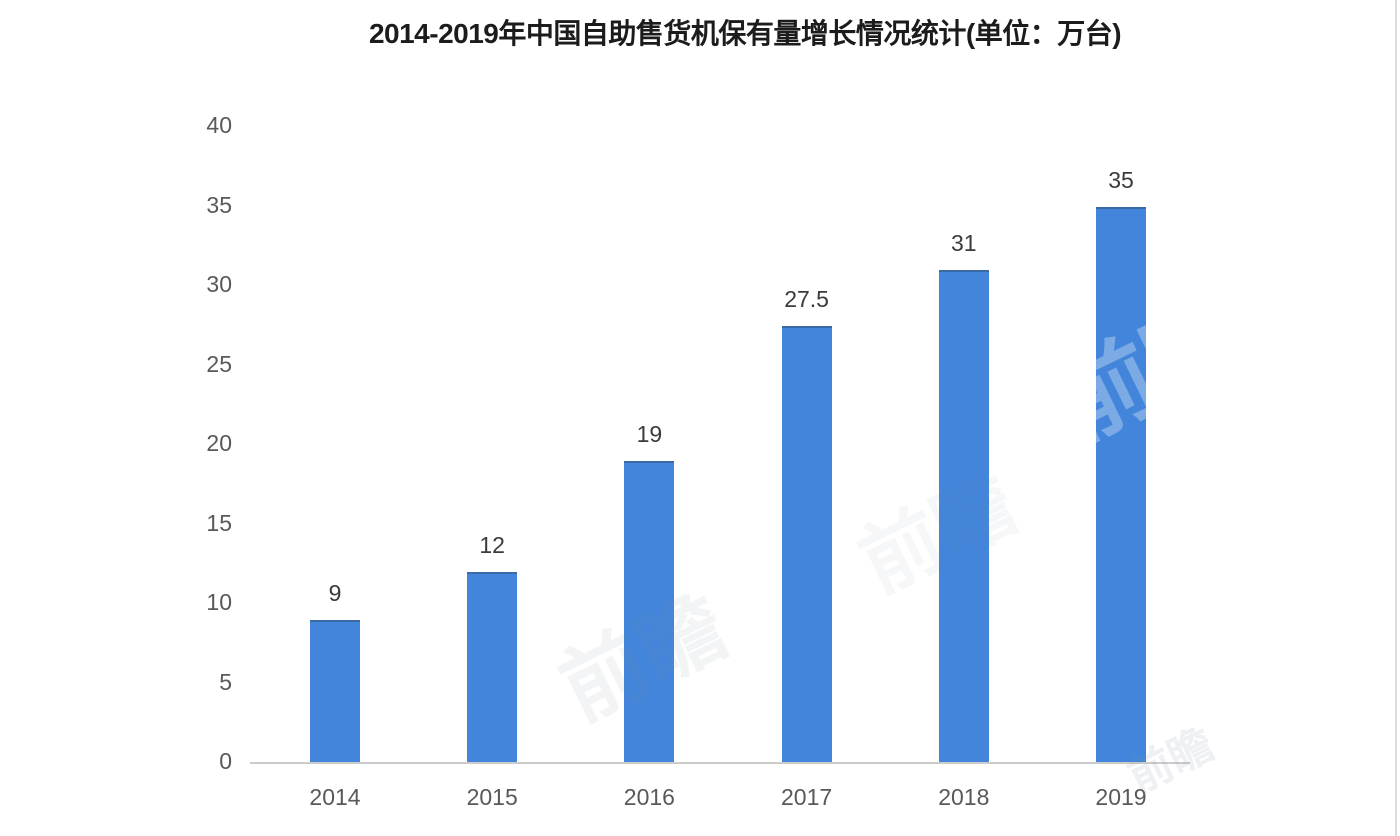 This screenshot has height=836, width=1400. Describe the element at coordinates (219, 284) in the screenshot. I see `y-tick-label: 30` at that location.